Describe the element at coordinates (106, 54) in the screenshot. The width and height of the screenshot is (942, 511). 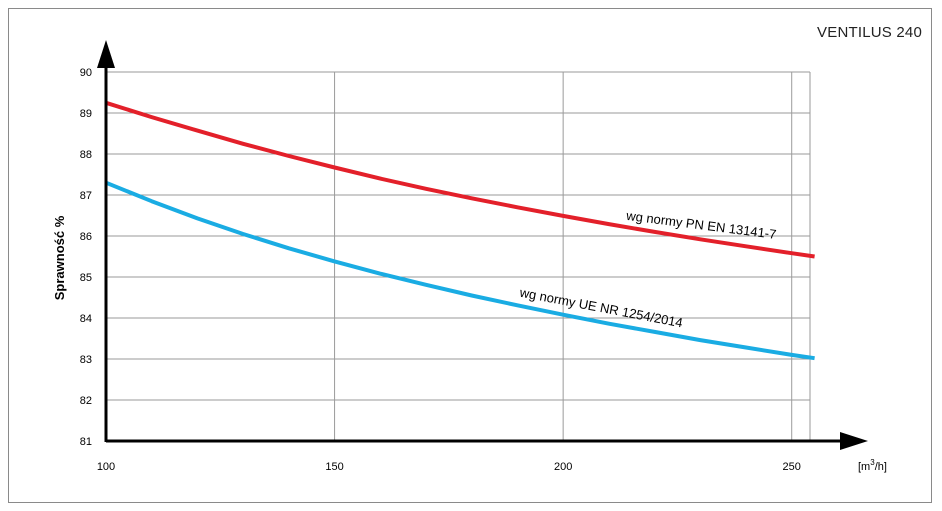
I see `y-axis-arrow` at that location.